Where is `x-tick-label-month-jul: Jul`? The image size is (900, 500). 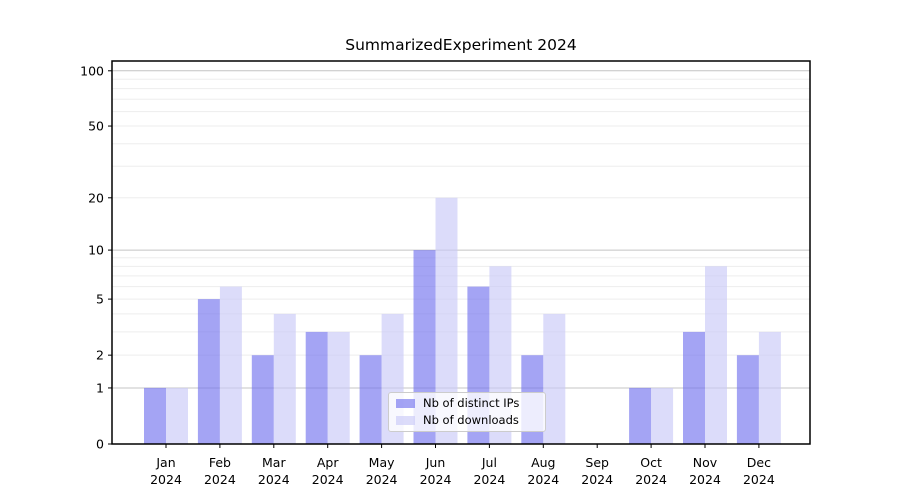
x-tick-label-month-jul: Jul is located at coordinates (489, 462).